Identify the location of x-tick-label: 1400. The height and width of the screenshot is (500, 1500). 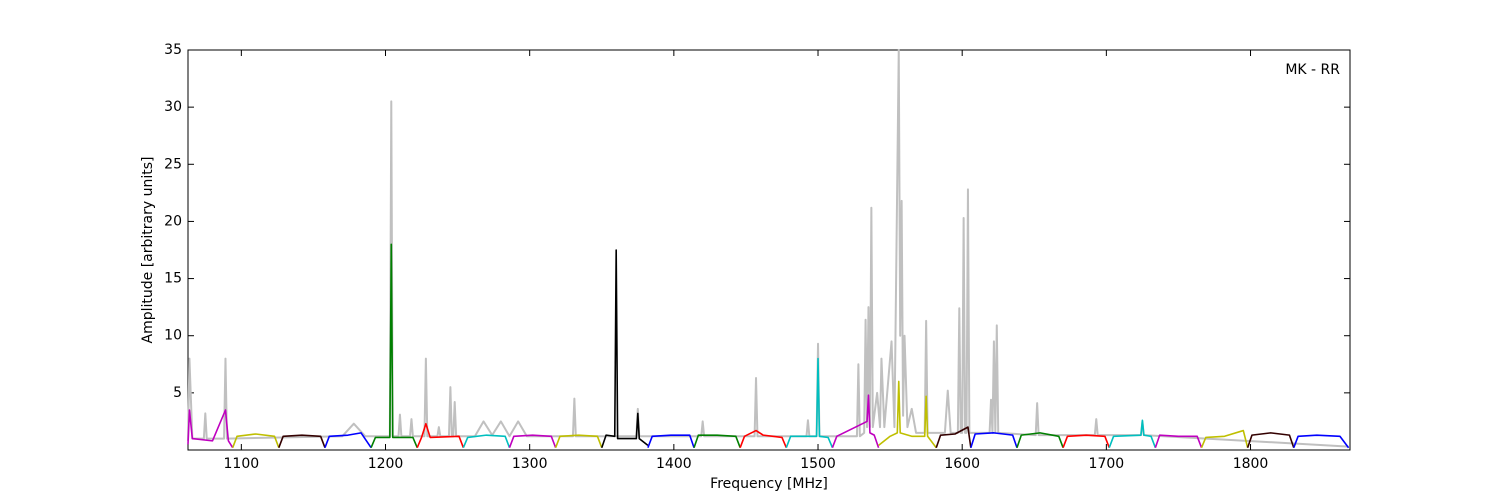
(674, 464).